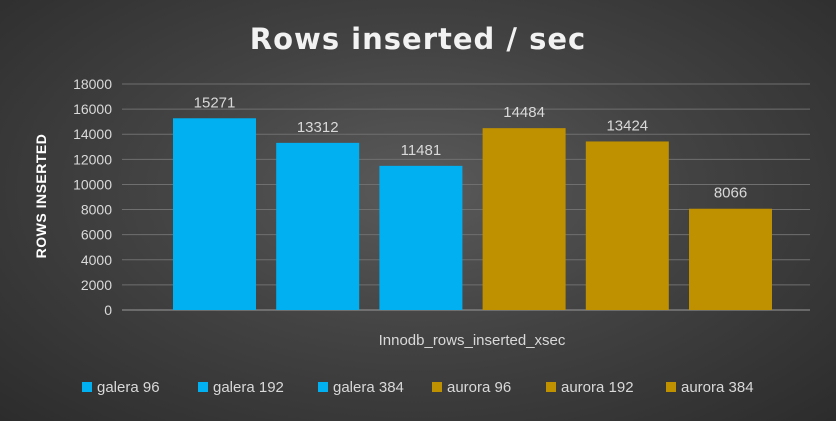  What do you see at coordinates (41, 196) in the screenshot?
I see `y-axis-title: ROWS INSERTED` at bounding box center [41, 196].